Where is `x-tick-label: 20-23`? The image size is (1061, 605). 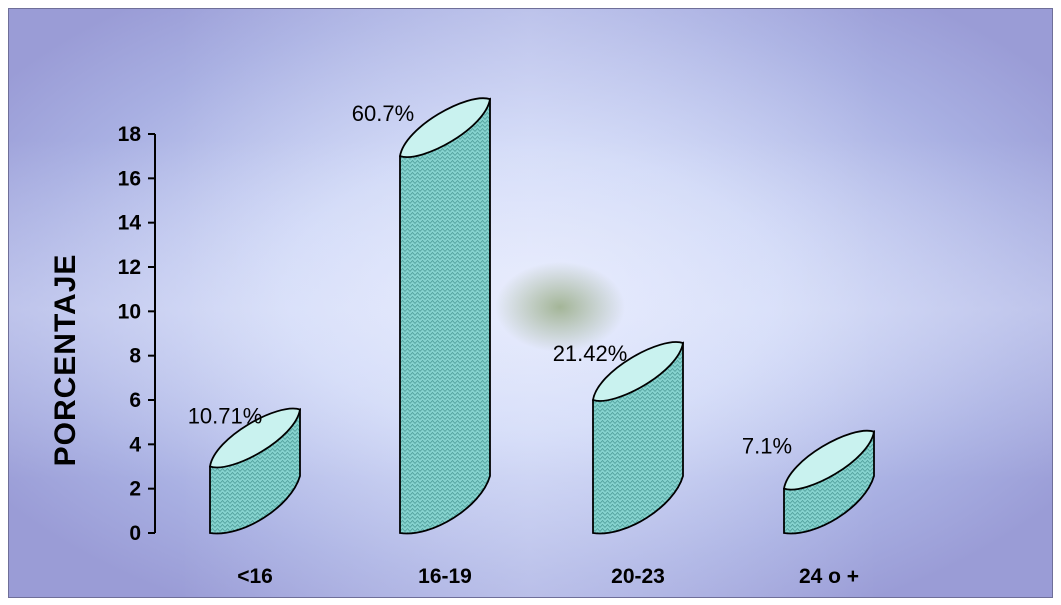 x-tick-label: 20-23 is located at coordinates (638, 576).